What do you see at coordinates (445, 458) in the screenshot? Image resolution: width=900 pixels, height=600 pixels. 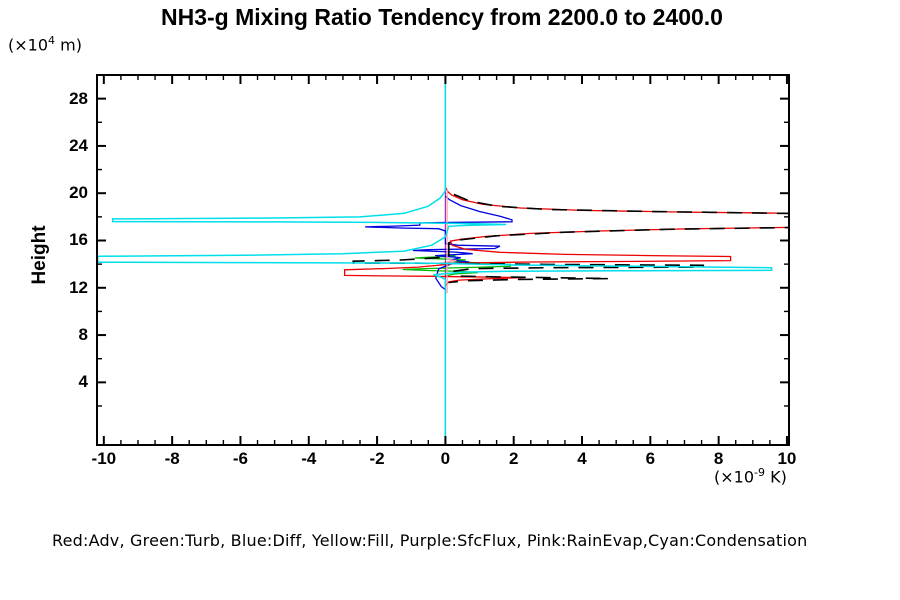 I see `x-tick-label: 0` at bounding box center [445, 458].